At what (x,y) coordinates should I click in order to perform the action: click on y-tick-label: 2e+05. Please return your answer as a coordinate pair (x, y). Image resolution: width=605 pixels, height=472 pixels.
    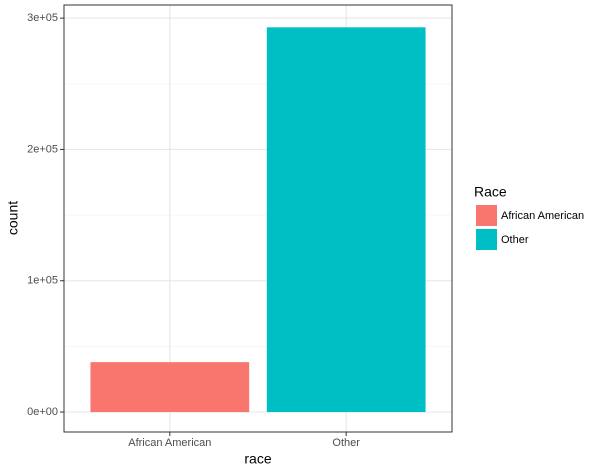
    Looking at the image, I should click on (42, 149).